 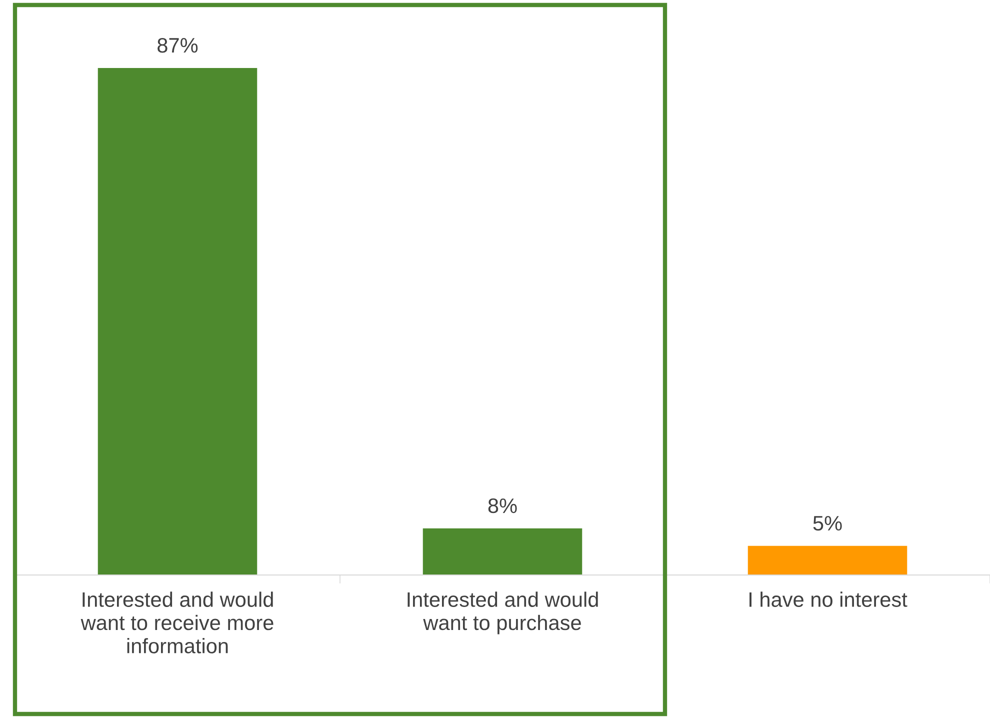 What do you see at coordinates (502, 506) in the screenshot?
I see `data-label: 8%` at bounding box center [502, 506].